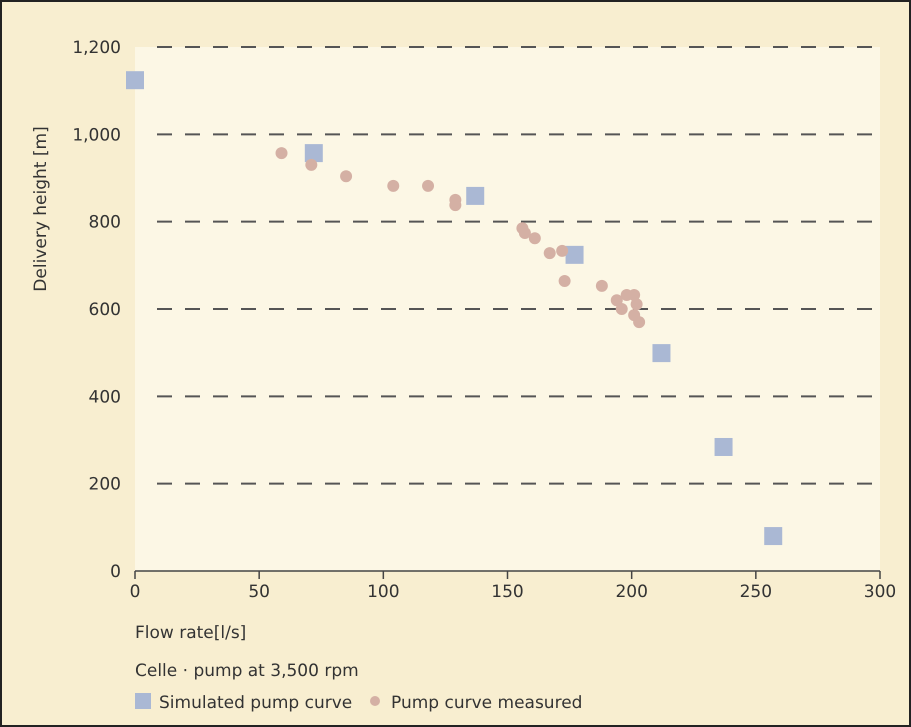 The width and height of the screenshot is (911, 727). What do you see at coordinates (255, 703) in the screenshot?
I see `legend-label: Simulated pump curve` at bounding box center [255, 703].